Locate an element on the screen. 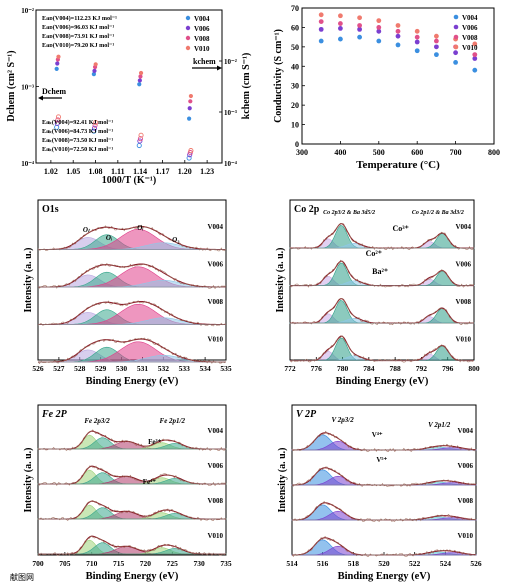  x-tick-label: 528 is located at coordinates (80, 368).